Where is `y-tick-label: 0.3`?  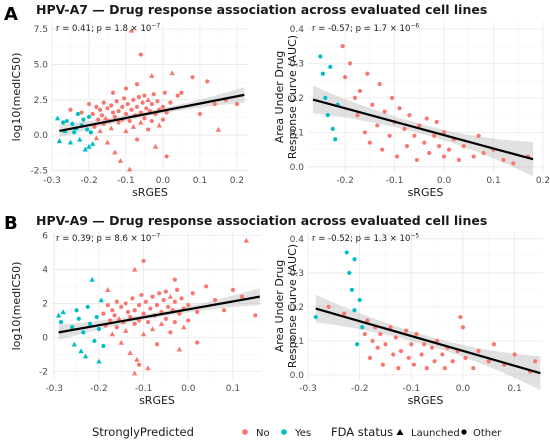 y-tick-label: 0.3 is located at coordinates (297, 64).